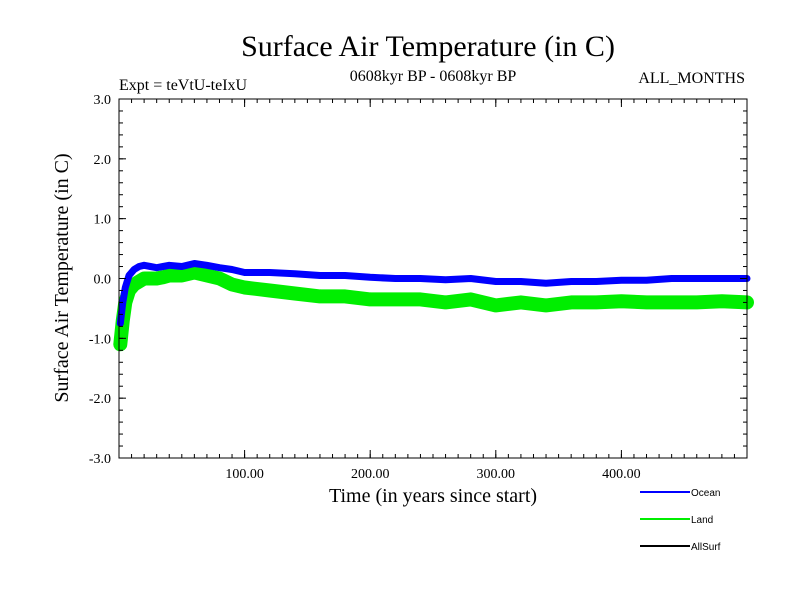 The height and width of the screenshot is (600, 800). What do you see at coordinates (705, 493) in the screenshot?
I see `legend-label: Ocean` at bounding box center [705, 493].